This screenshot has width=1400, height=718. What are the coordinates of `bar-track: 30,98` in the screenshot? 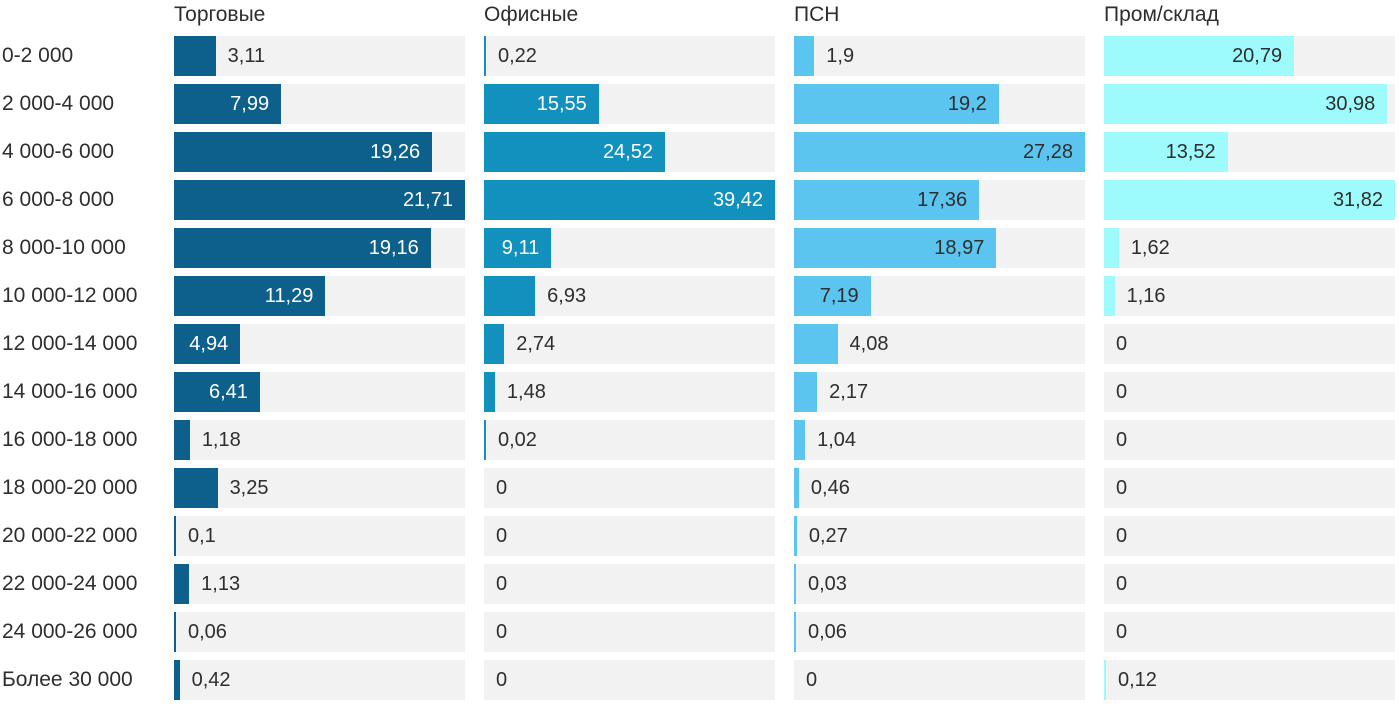 It's located at (1249, 104).